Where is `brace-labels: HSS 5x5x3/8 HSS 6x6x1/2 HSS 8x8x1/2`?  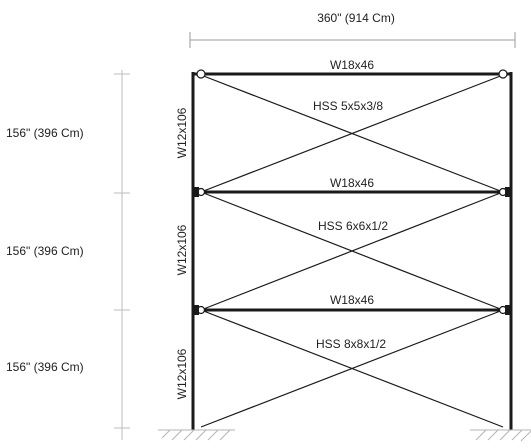
brace-labels: HSS 5x5x3/8 HSS 6x6x1/2 HSS 8x8x1/2 is located at coordinates (350, 225).